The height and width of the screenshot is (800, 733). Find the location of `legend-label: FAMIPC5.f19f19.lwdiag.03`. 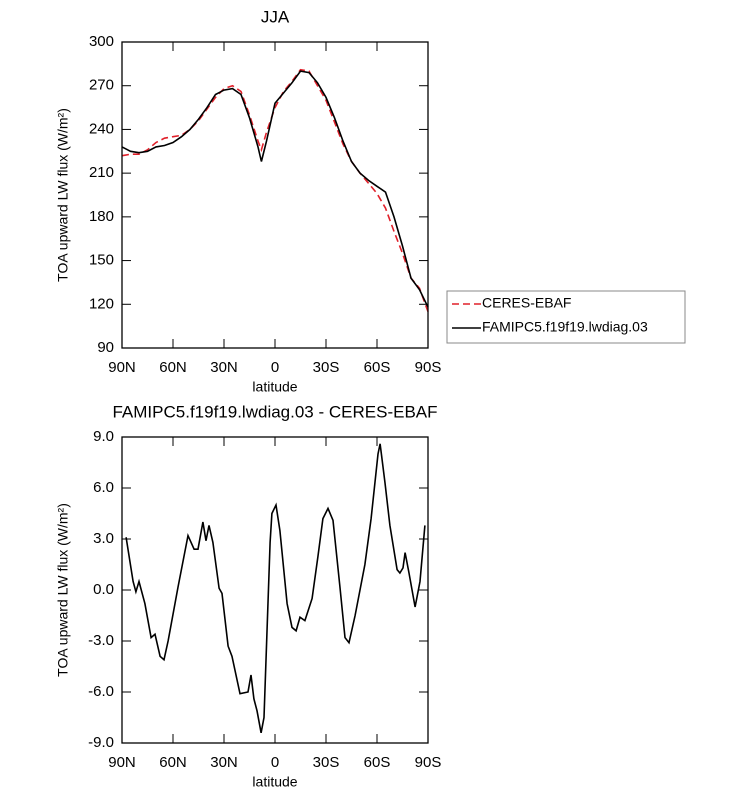

legend-label: FAMIPC5.f19f19.lwdiag.03 is located at coordinates (565, 327).